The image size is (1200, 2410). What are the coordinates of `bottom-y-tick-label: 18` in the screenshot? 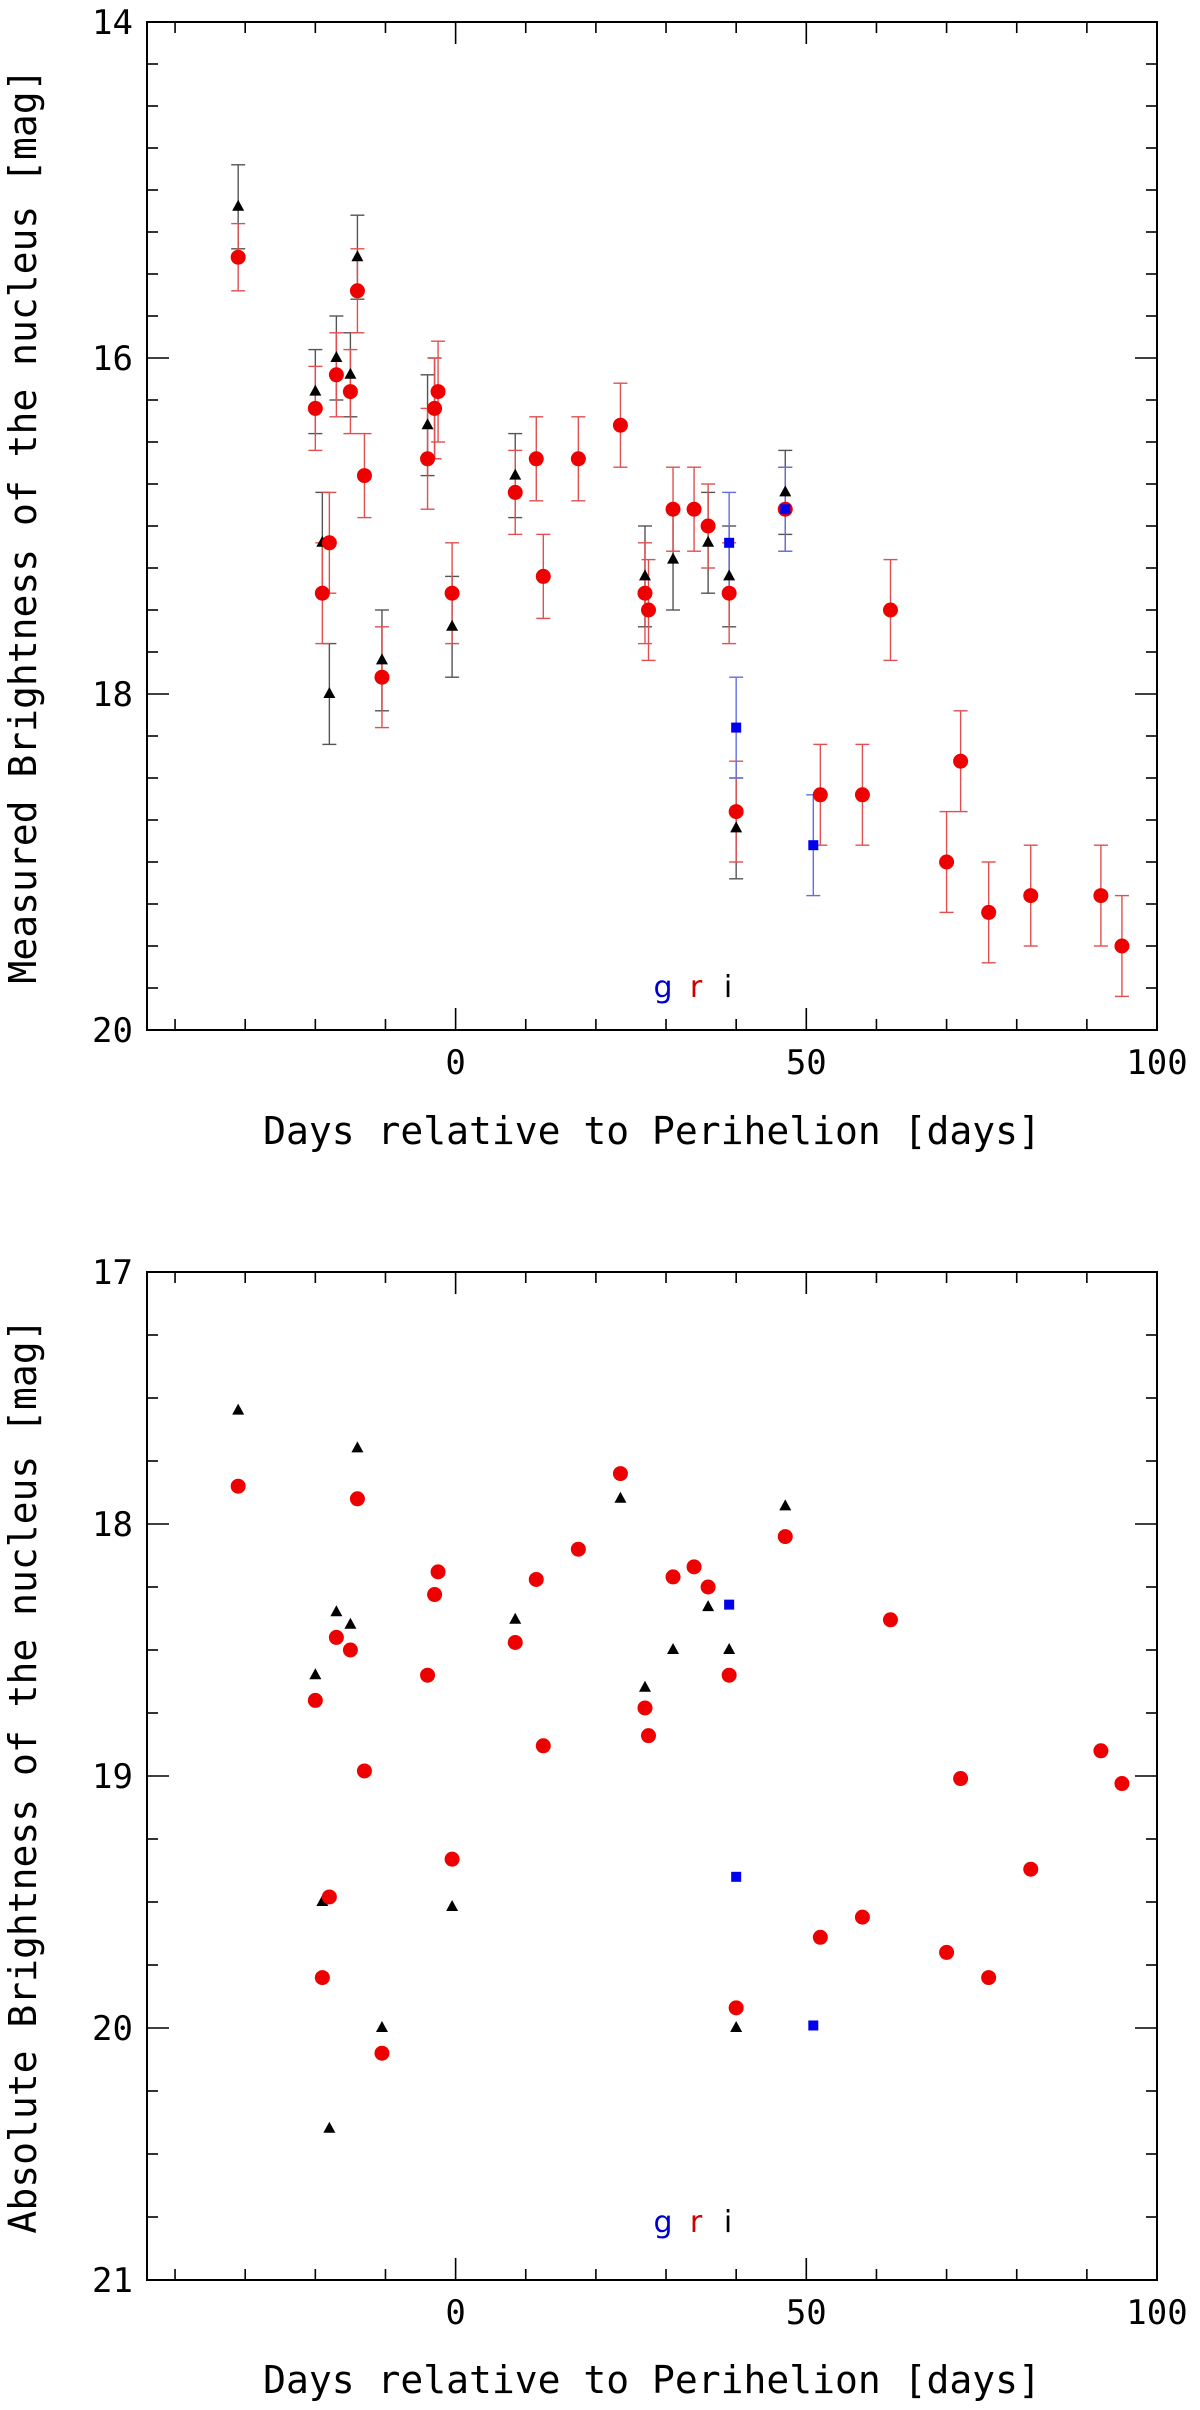 It's located at (112, 1525).